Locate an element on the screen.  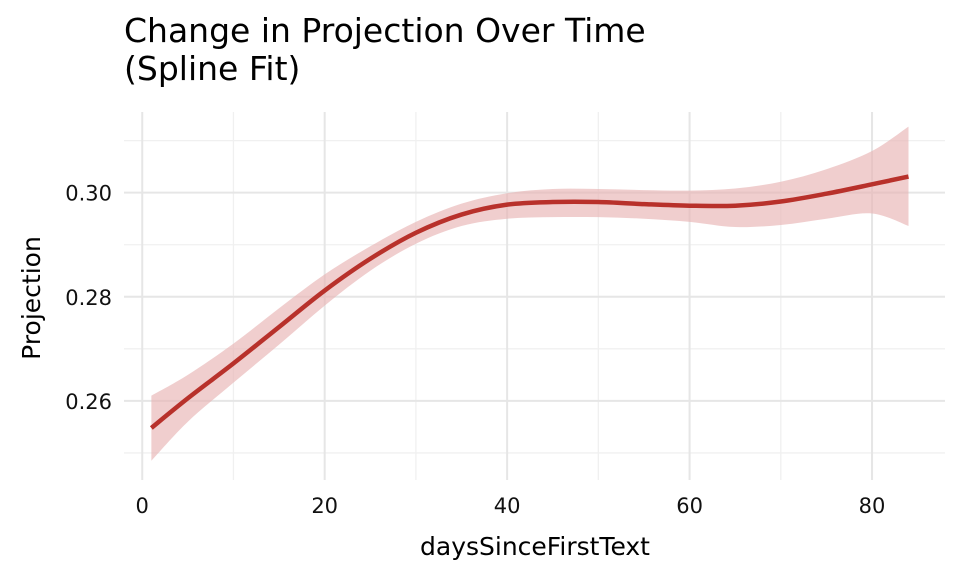
x-tick-label: 80 is located at coordinates (872, 506).